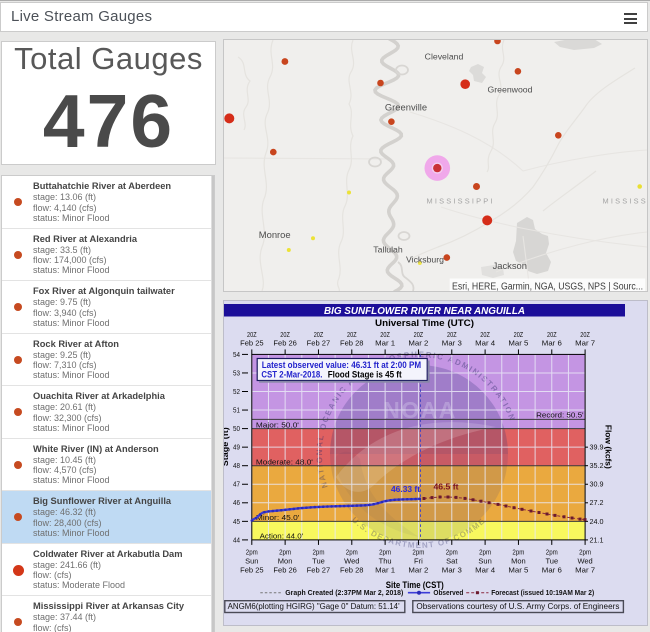 This screenshot has height=632, width=650. Describe the element at coordinates (236, 428) in the screenshot. I see `svg-text: 50` at that location.